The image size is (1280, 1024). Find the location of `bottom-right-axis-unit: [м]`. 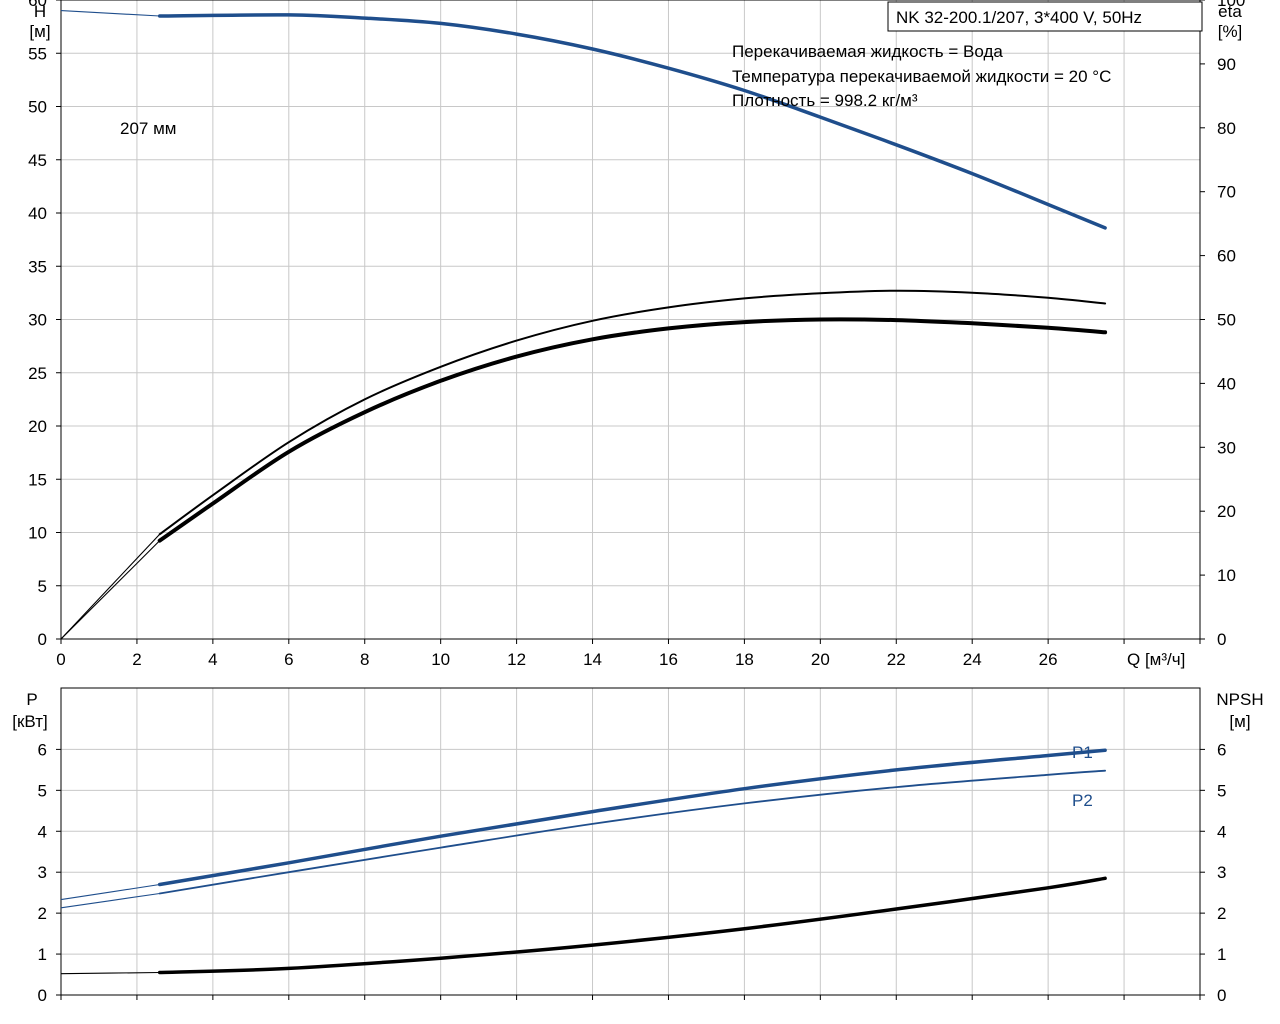

bottom-right-axis-unit: [м] is located at coordinates (1239, 721).